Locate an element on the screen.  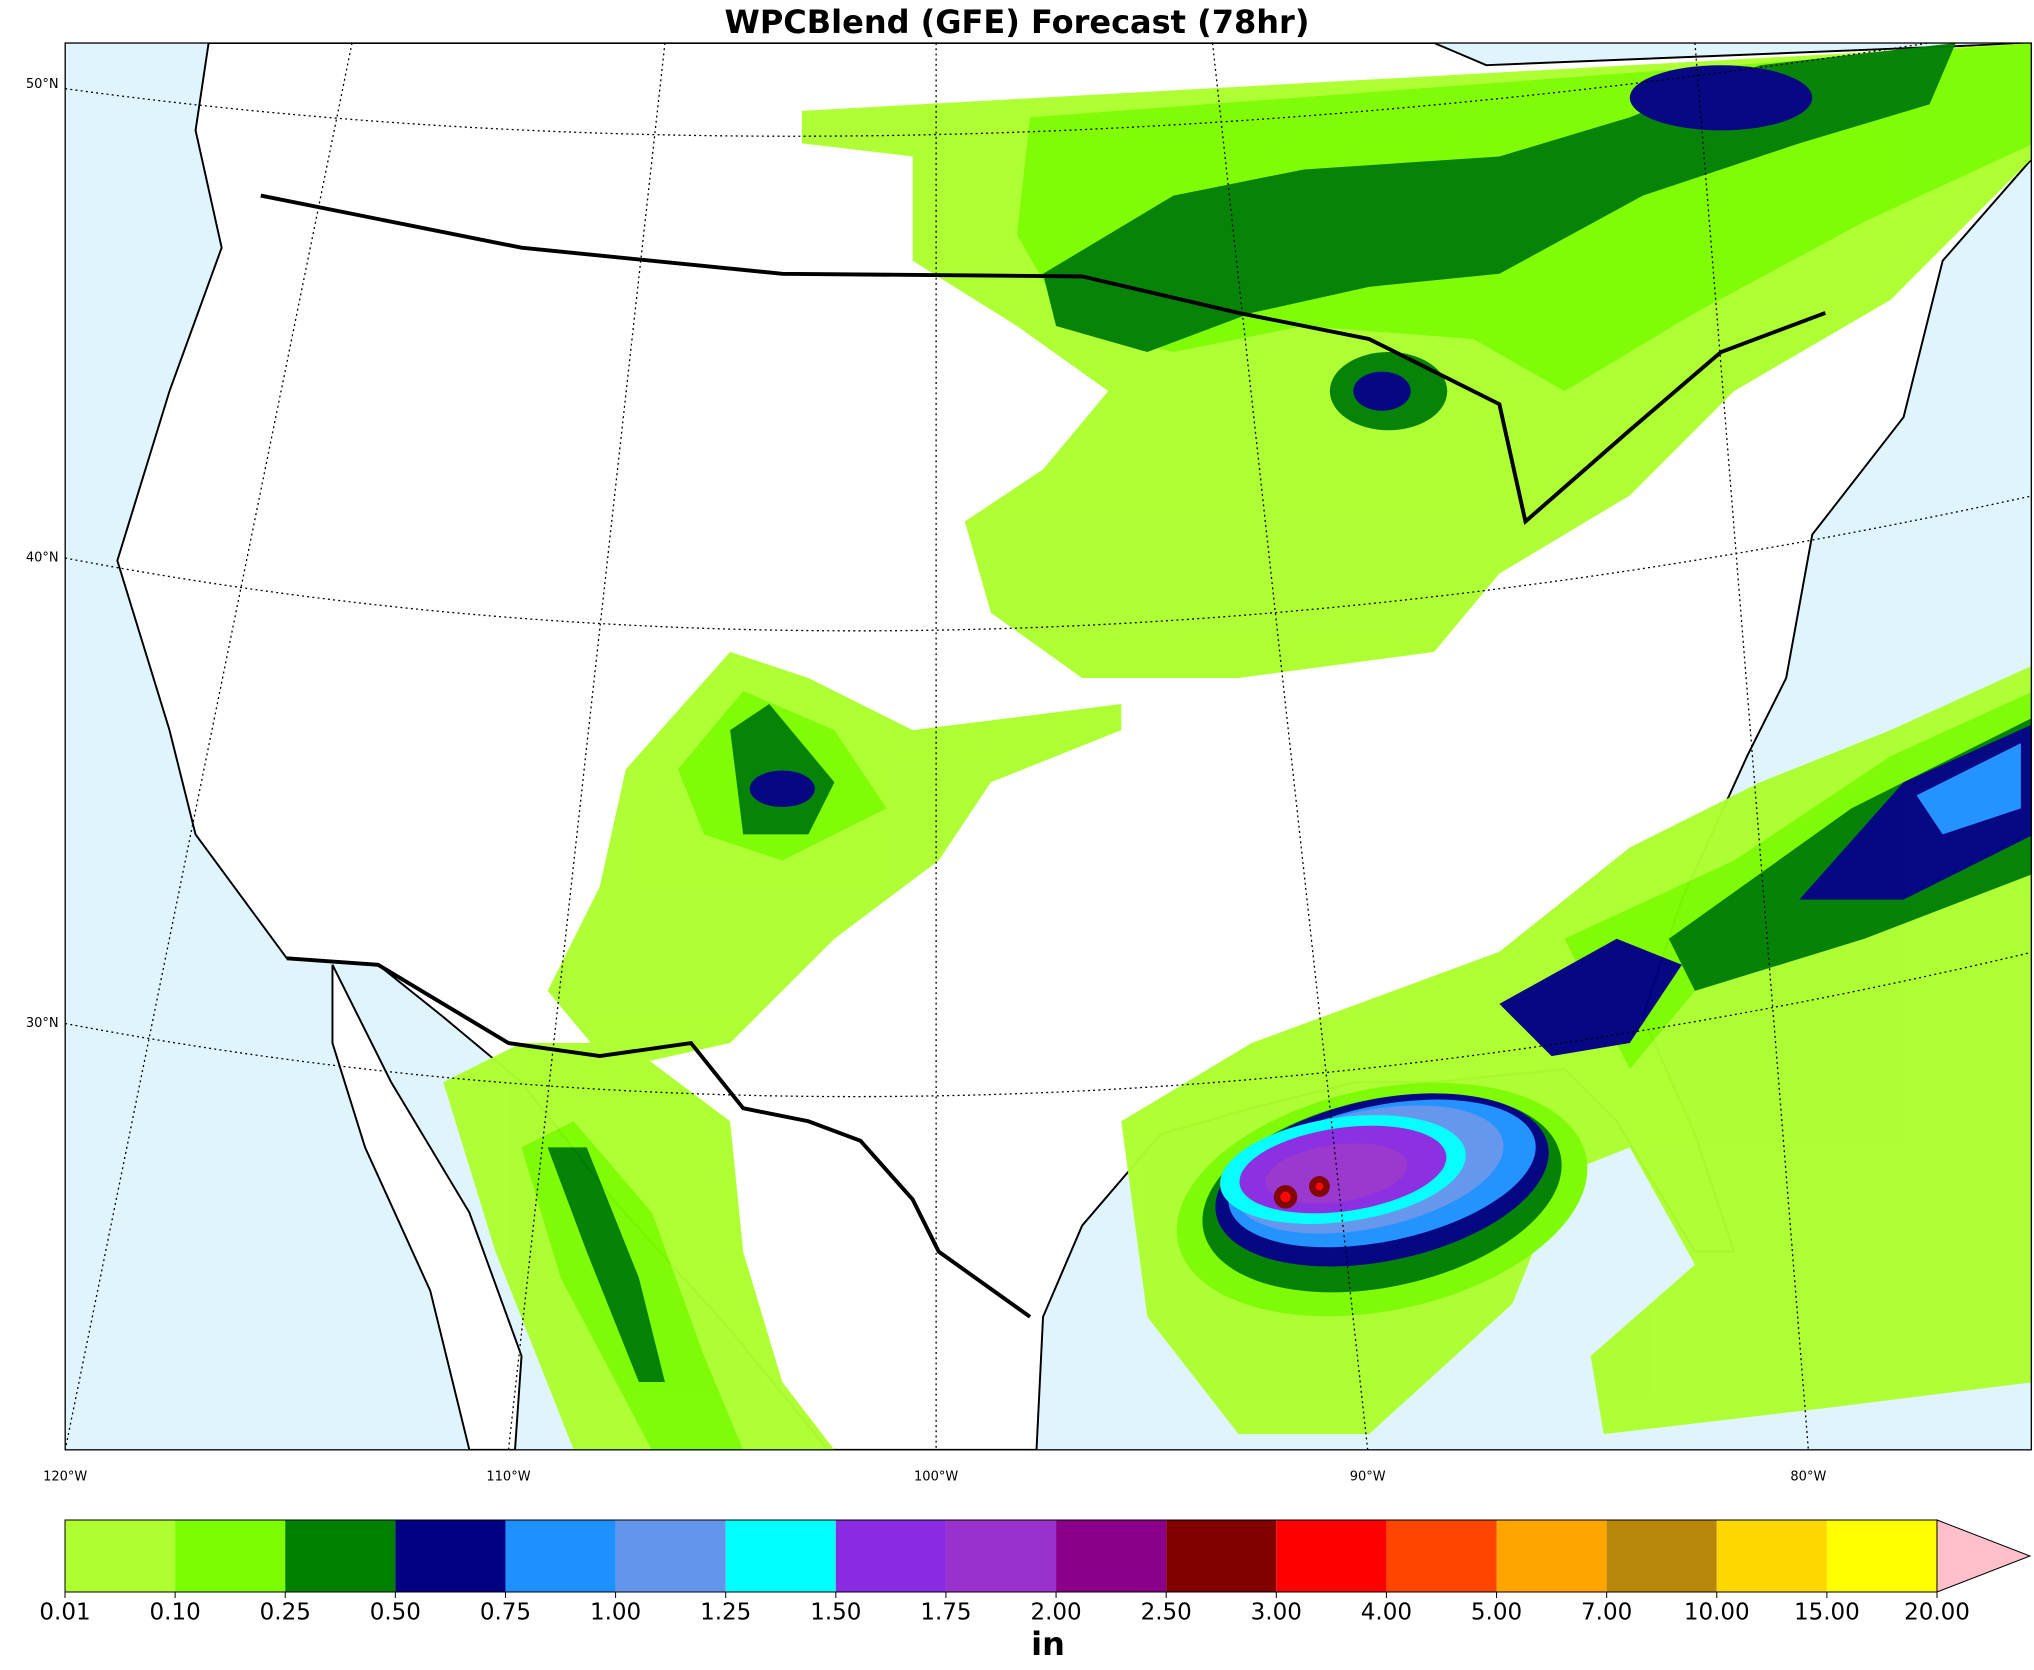
colorbar-tick-label: 1.75 is located at coordinates (945, 1613).